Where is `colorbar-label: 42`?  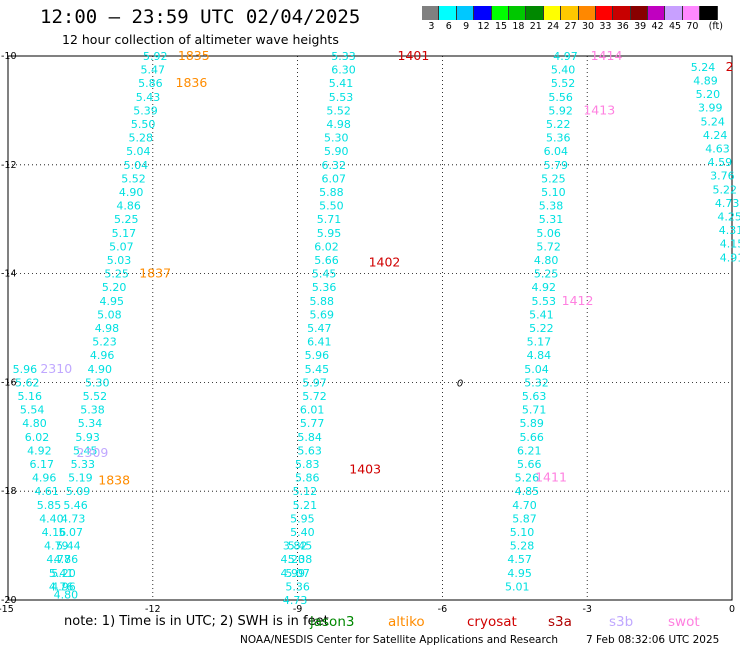
colorbar-label: 42 is located at coordinates (657, 26).